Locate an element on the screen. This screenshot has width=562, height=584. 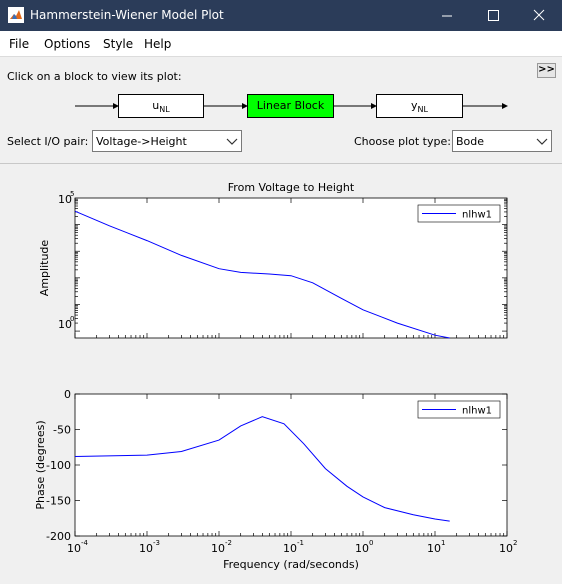
x-tick-label-exp: -3 is located at coordinates (156, 543).